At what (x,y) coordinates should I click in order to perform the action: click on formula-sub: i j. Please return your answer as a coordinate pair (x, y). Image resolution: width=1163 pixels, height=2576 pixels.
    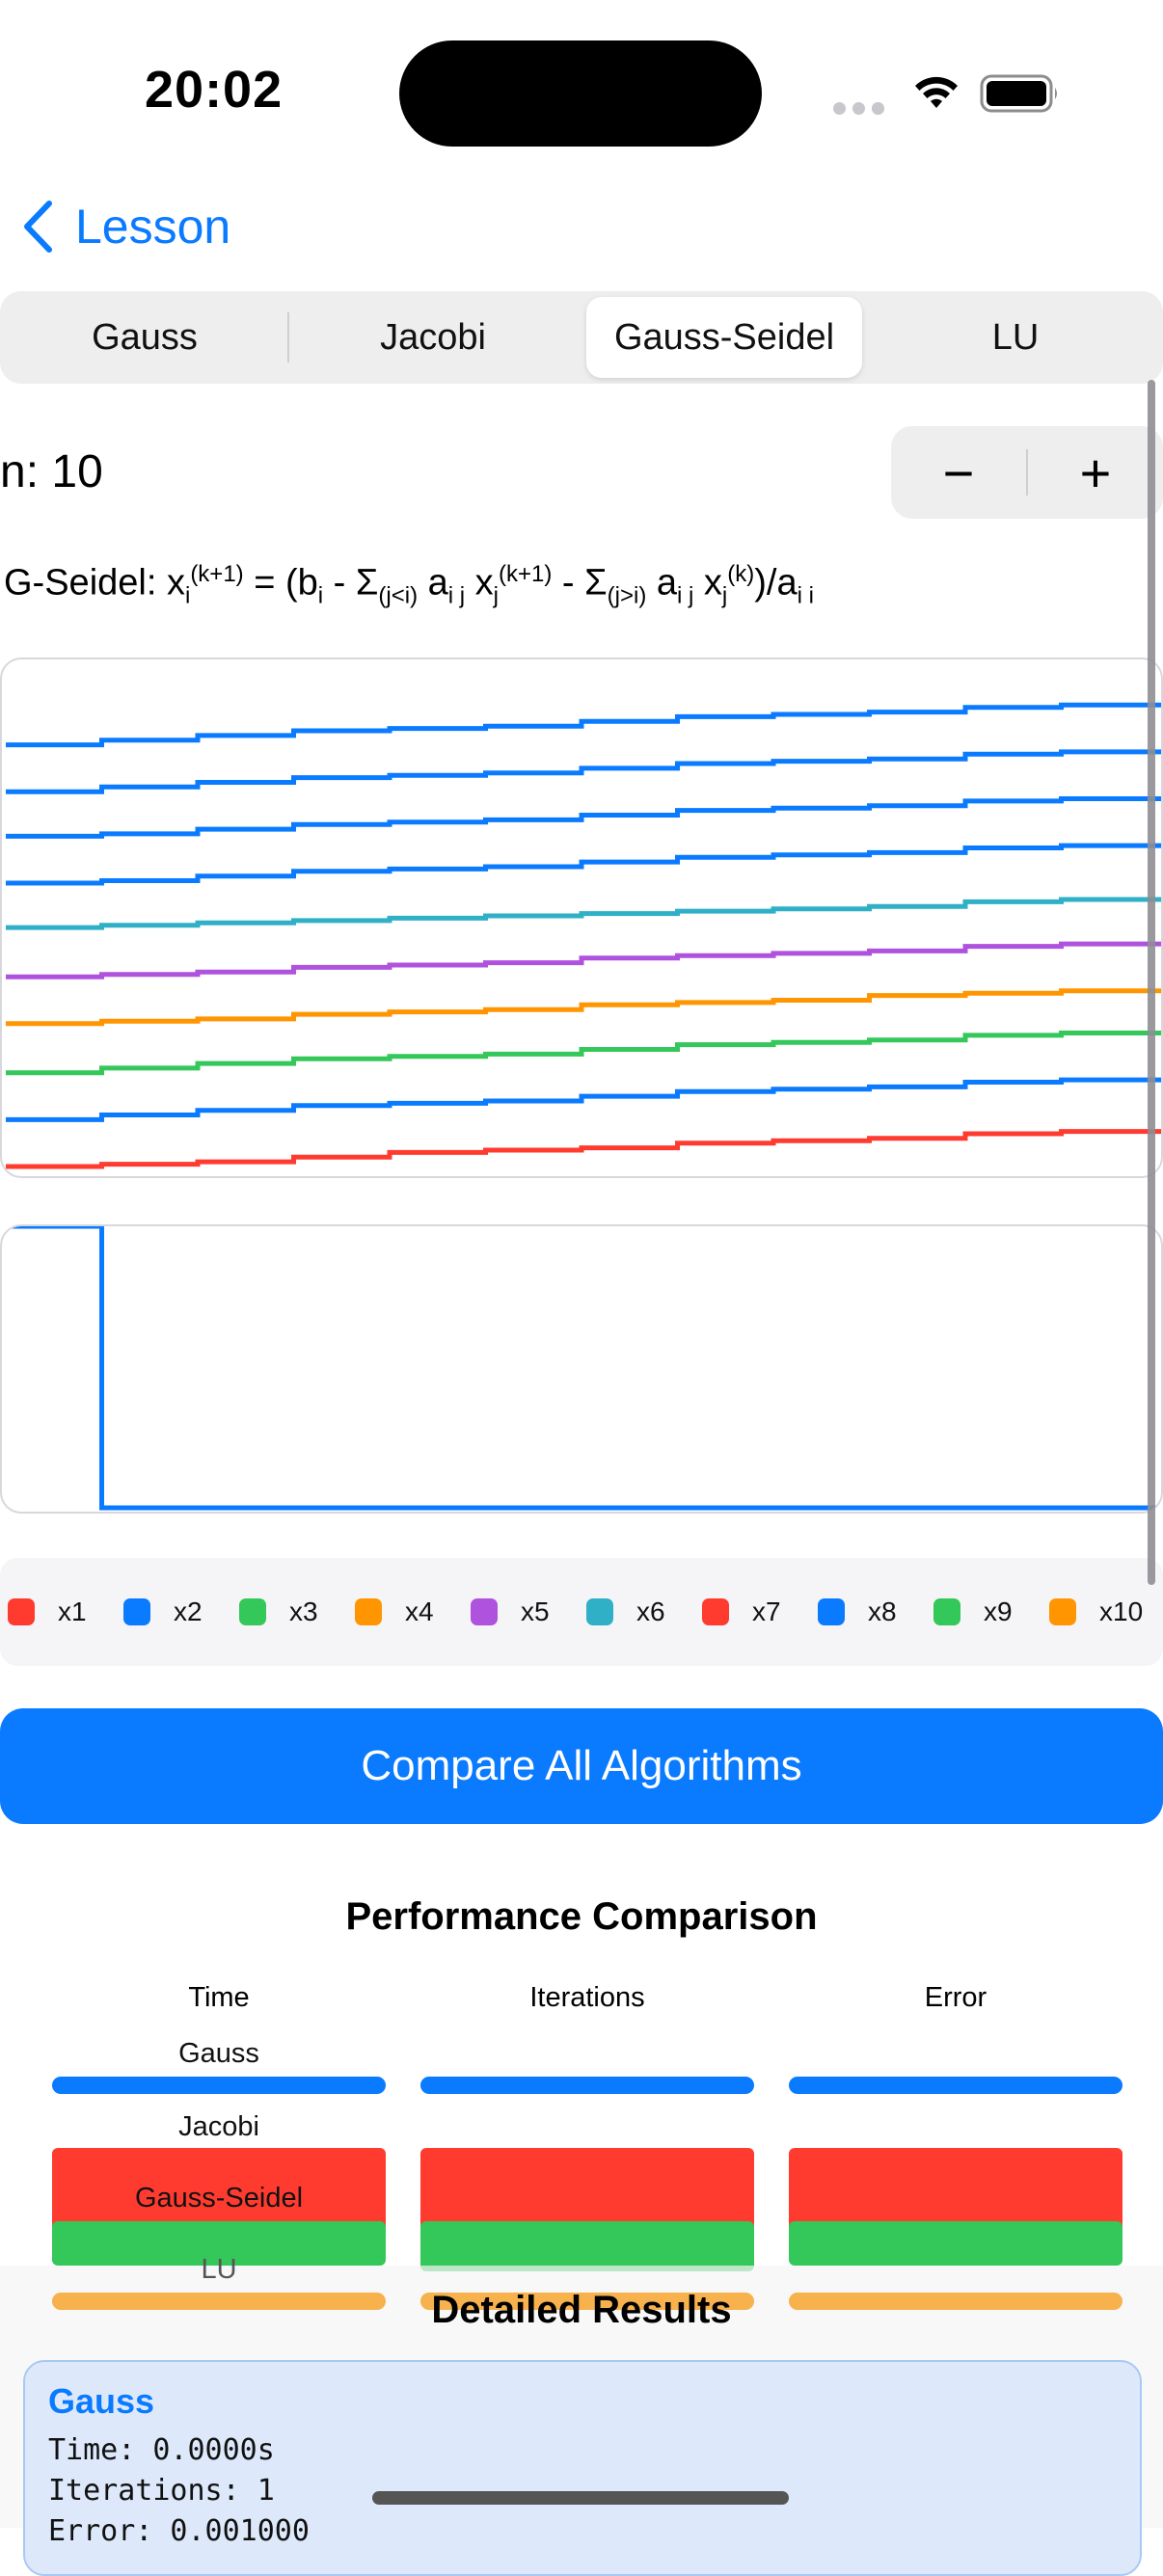
    Looking at the image, I should click on (456, 596).